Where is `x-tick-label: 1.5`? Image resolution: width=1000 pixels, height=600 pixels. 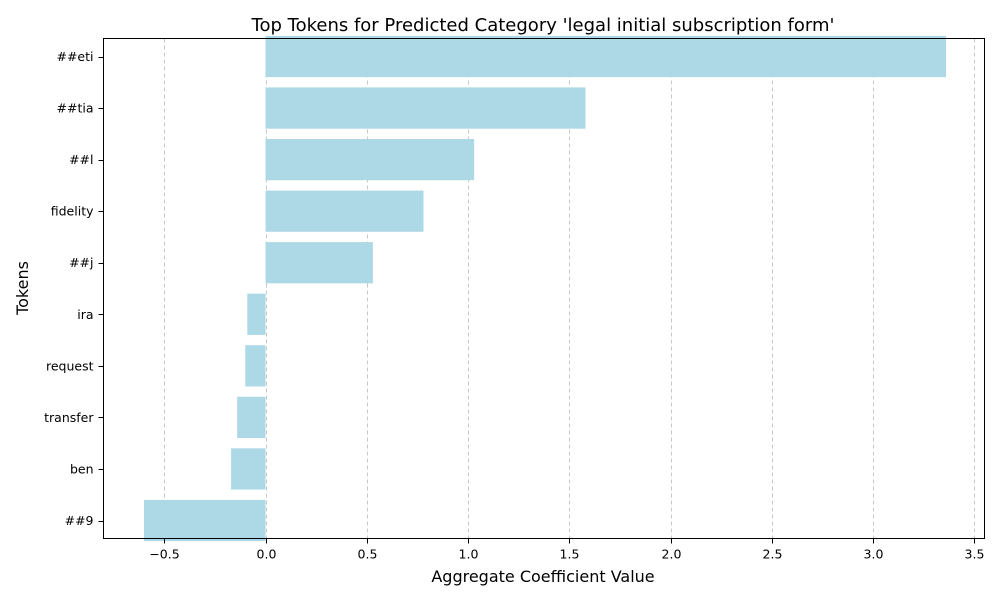
x-tick-label: 1.5 is located at coordinates (570, 554).